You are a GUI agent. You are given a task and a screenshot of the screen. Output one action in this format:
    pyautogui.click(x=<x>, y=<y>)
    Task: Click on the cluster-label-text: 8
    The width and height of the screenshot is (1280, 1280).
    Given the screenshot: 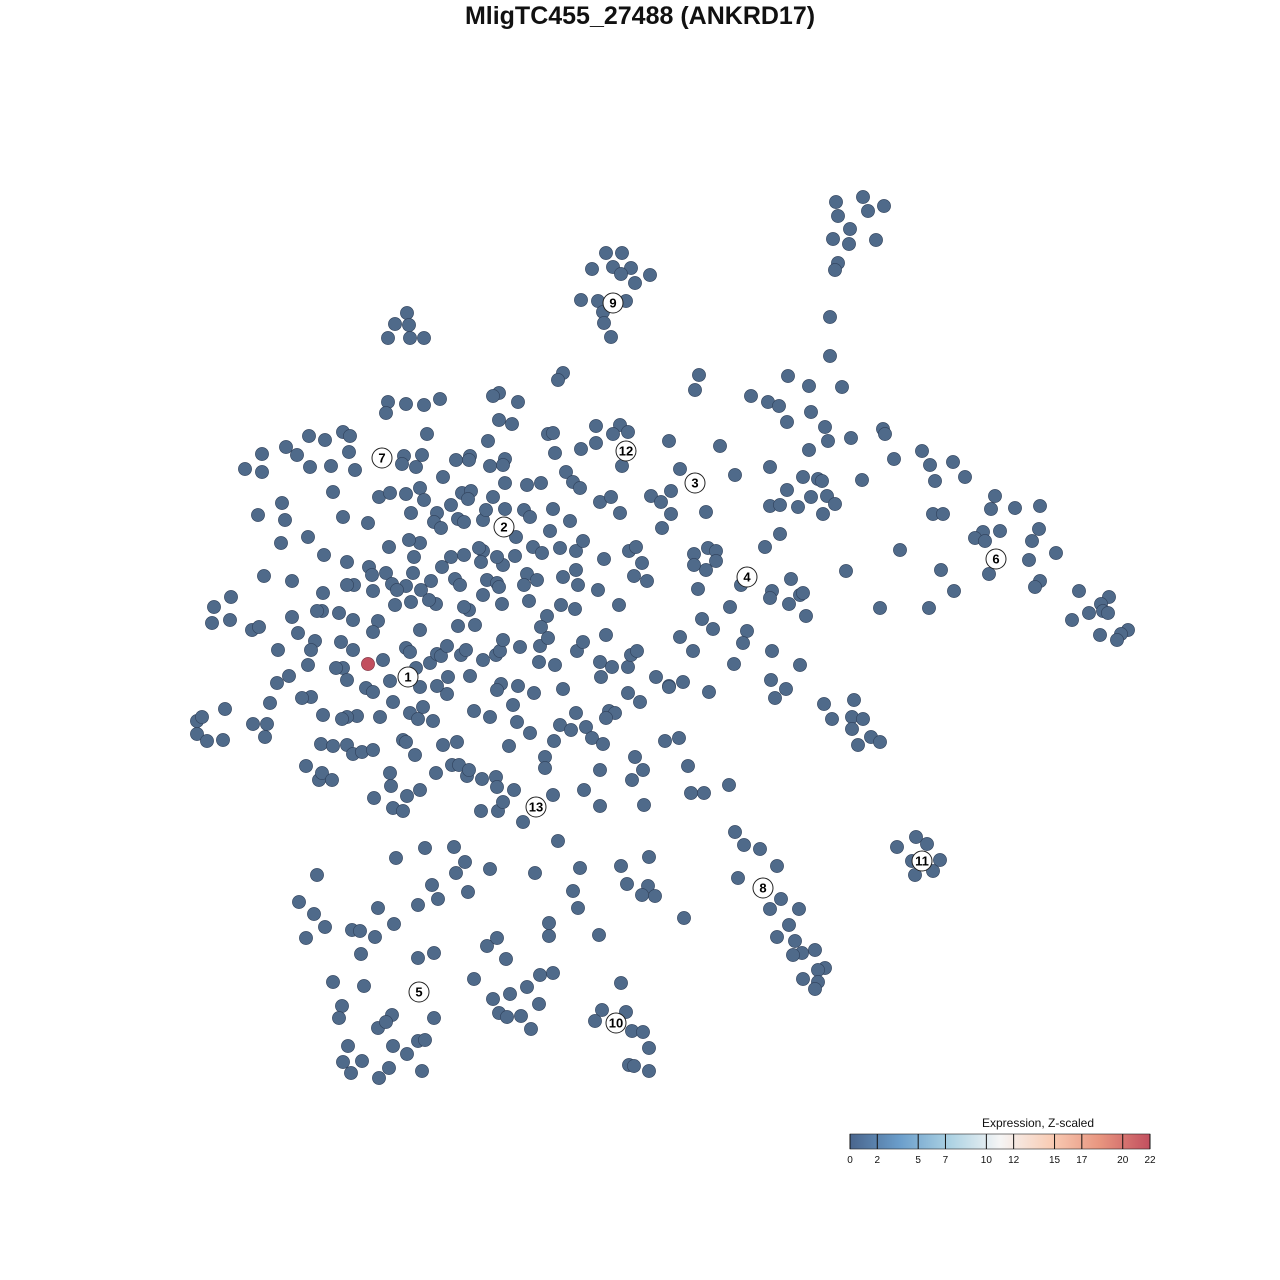 What is the action you would take?
    pyautogui.click(x=762, y=888)
    